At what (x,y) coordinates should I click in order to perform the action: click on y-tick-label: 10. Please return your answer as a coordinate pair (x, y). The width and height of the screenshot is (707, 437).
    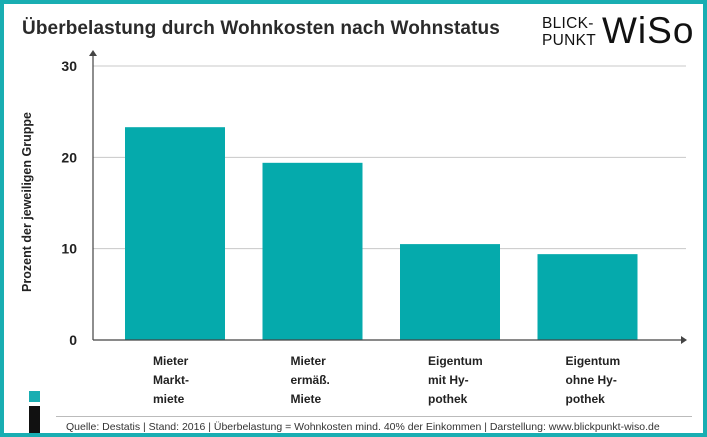
    Looking at the image, I should click on (69, 249).